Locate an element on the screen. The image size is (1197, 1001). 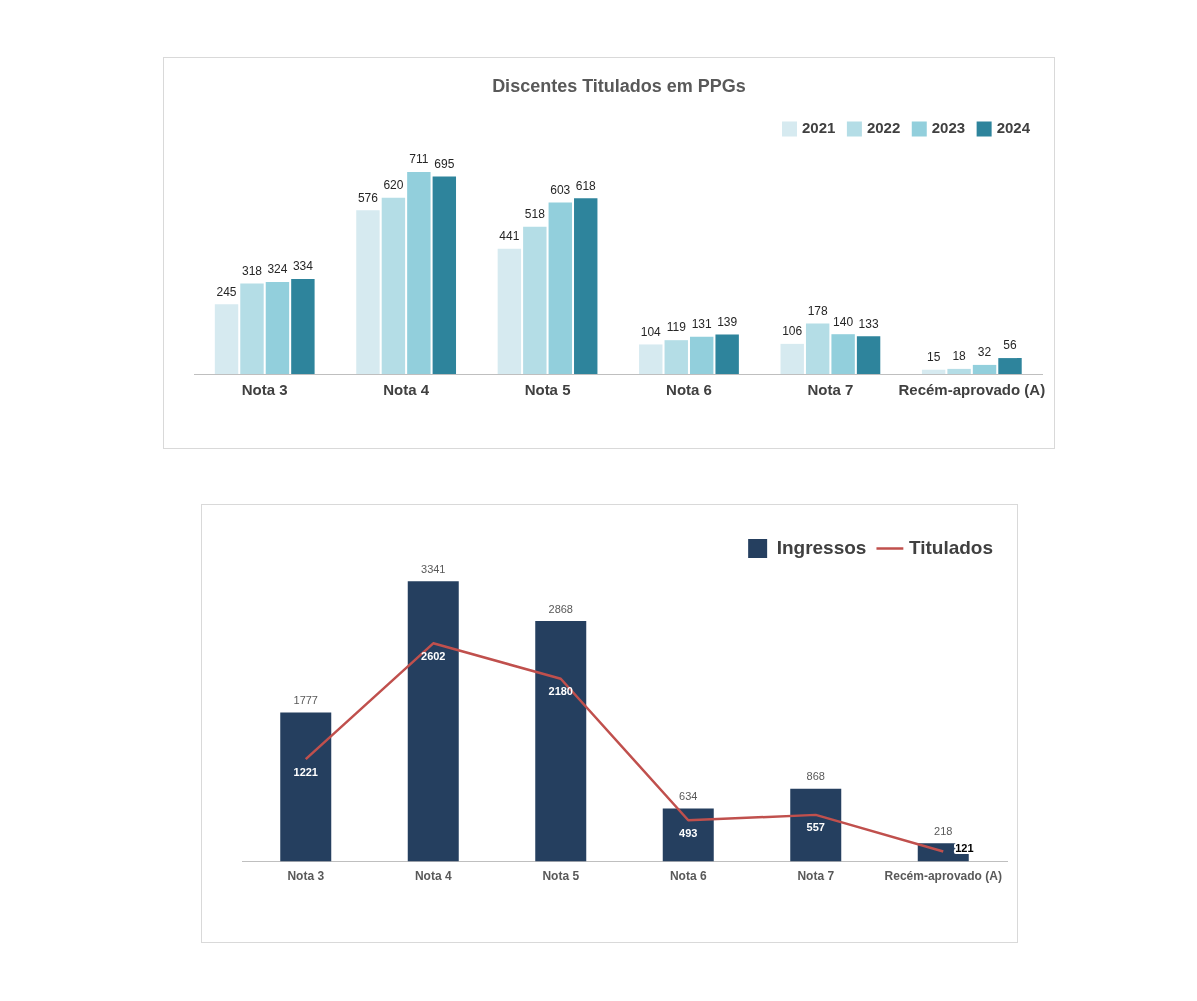
data-label: 576 is located at coordinates (368, 197).